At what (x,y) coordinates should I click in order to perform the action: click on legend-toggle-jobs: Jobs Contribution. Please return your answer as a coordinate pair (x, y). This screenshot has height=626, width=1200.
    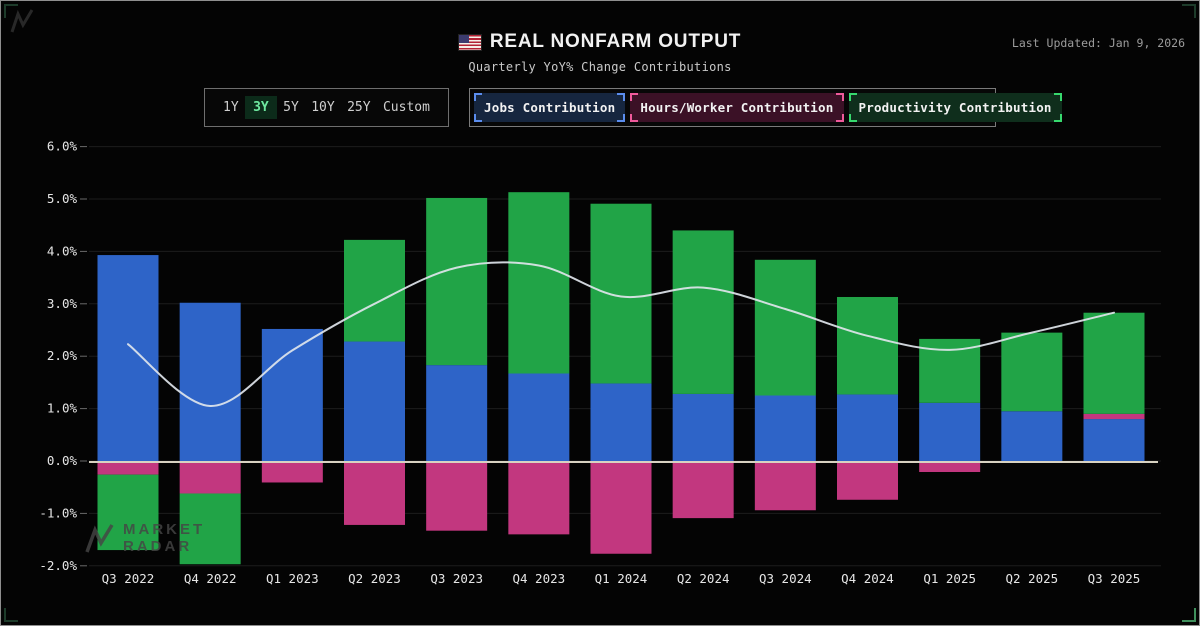
    Looking at the image, I should click on (550, 107).